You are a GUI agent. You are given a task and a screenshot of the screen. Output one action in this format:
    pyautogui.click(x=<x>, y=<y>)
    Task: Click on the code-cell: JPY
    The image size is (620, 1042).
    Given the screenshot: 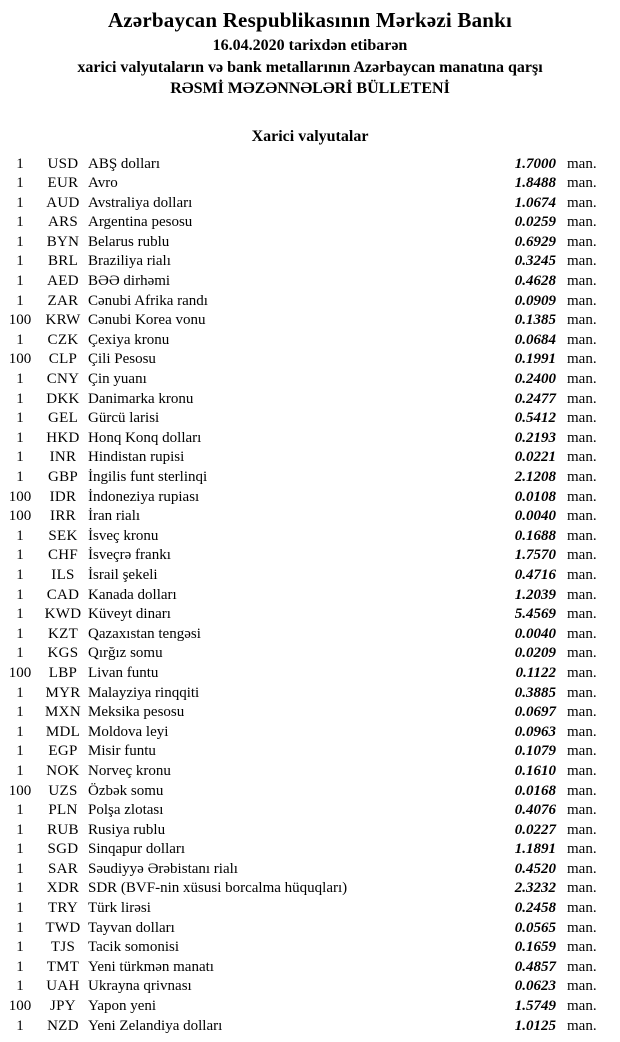 What is the action you would take?
    pyautogui.click(x=63, y=1006)
    